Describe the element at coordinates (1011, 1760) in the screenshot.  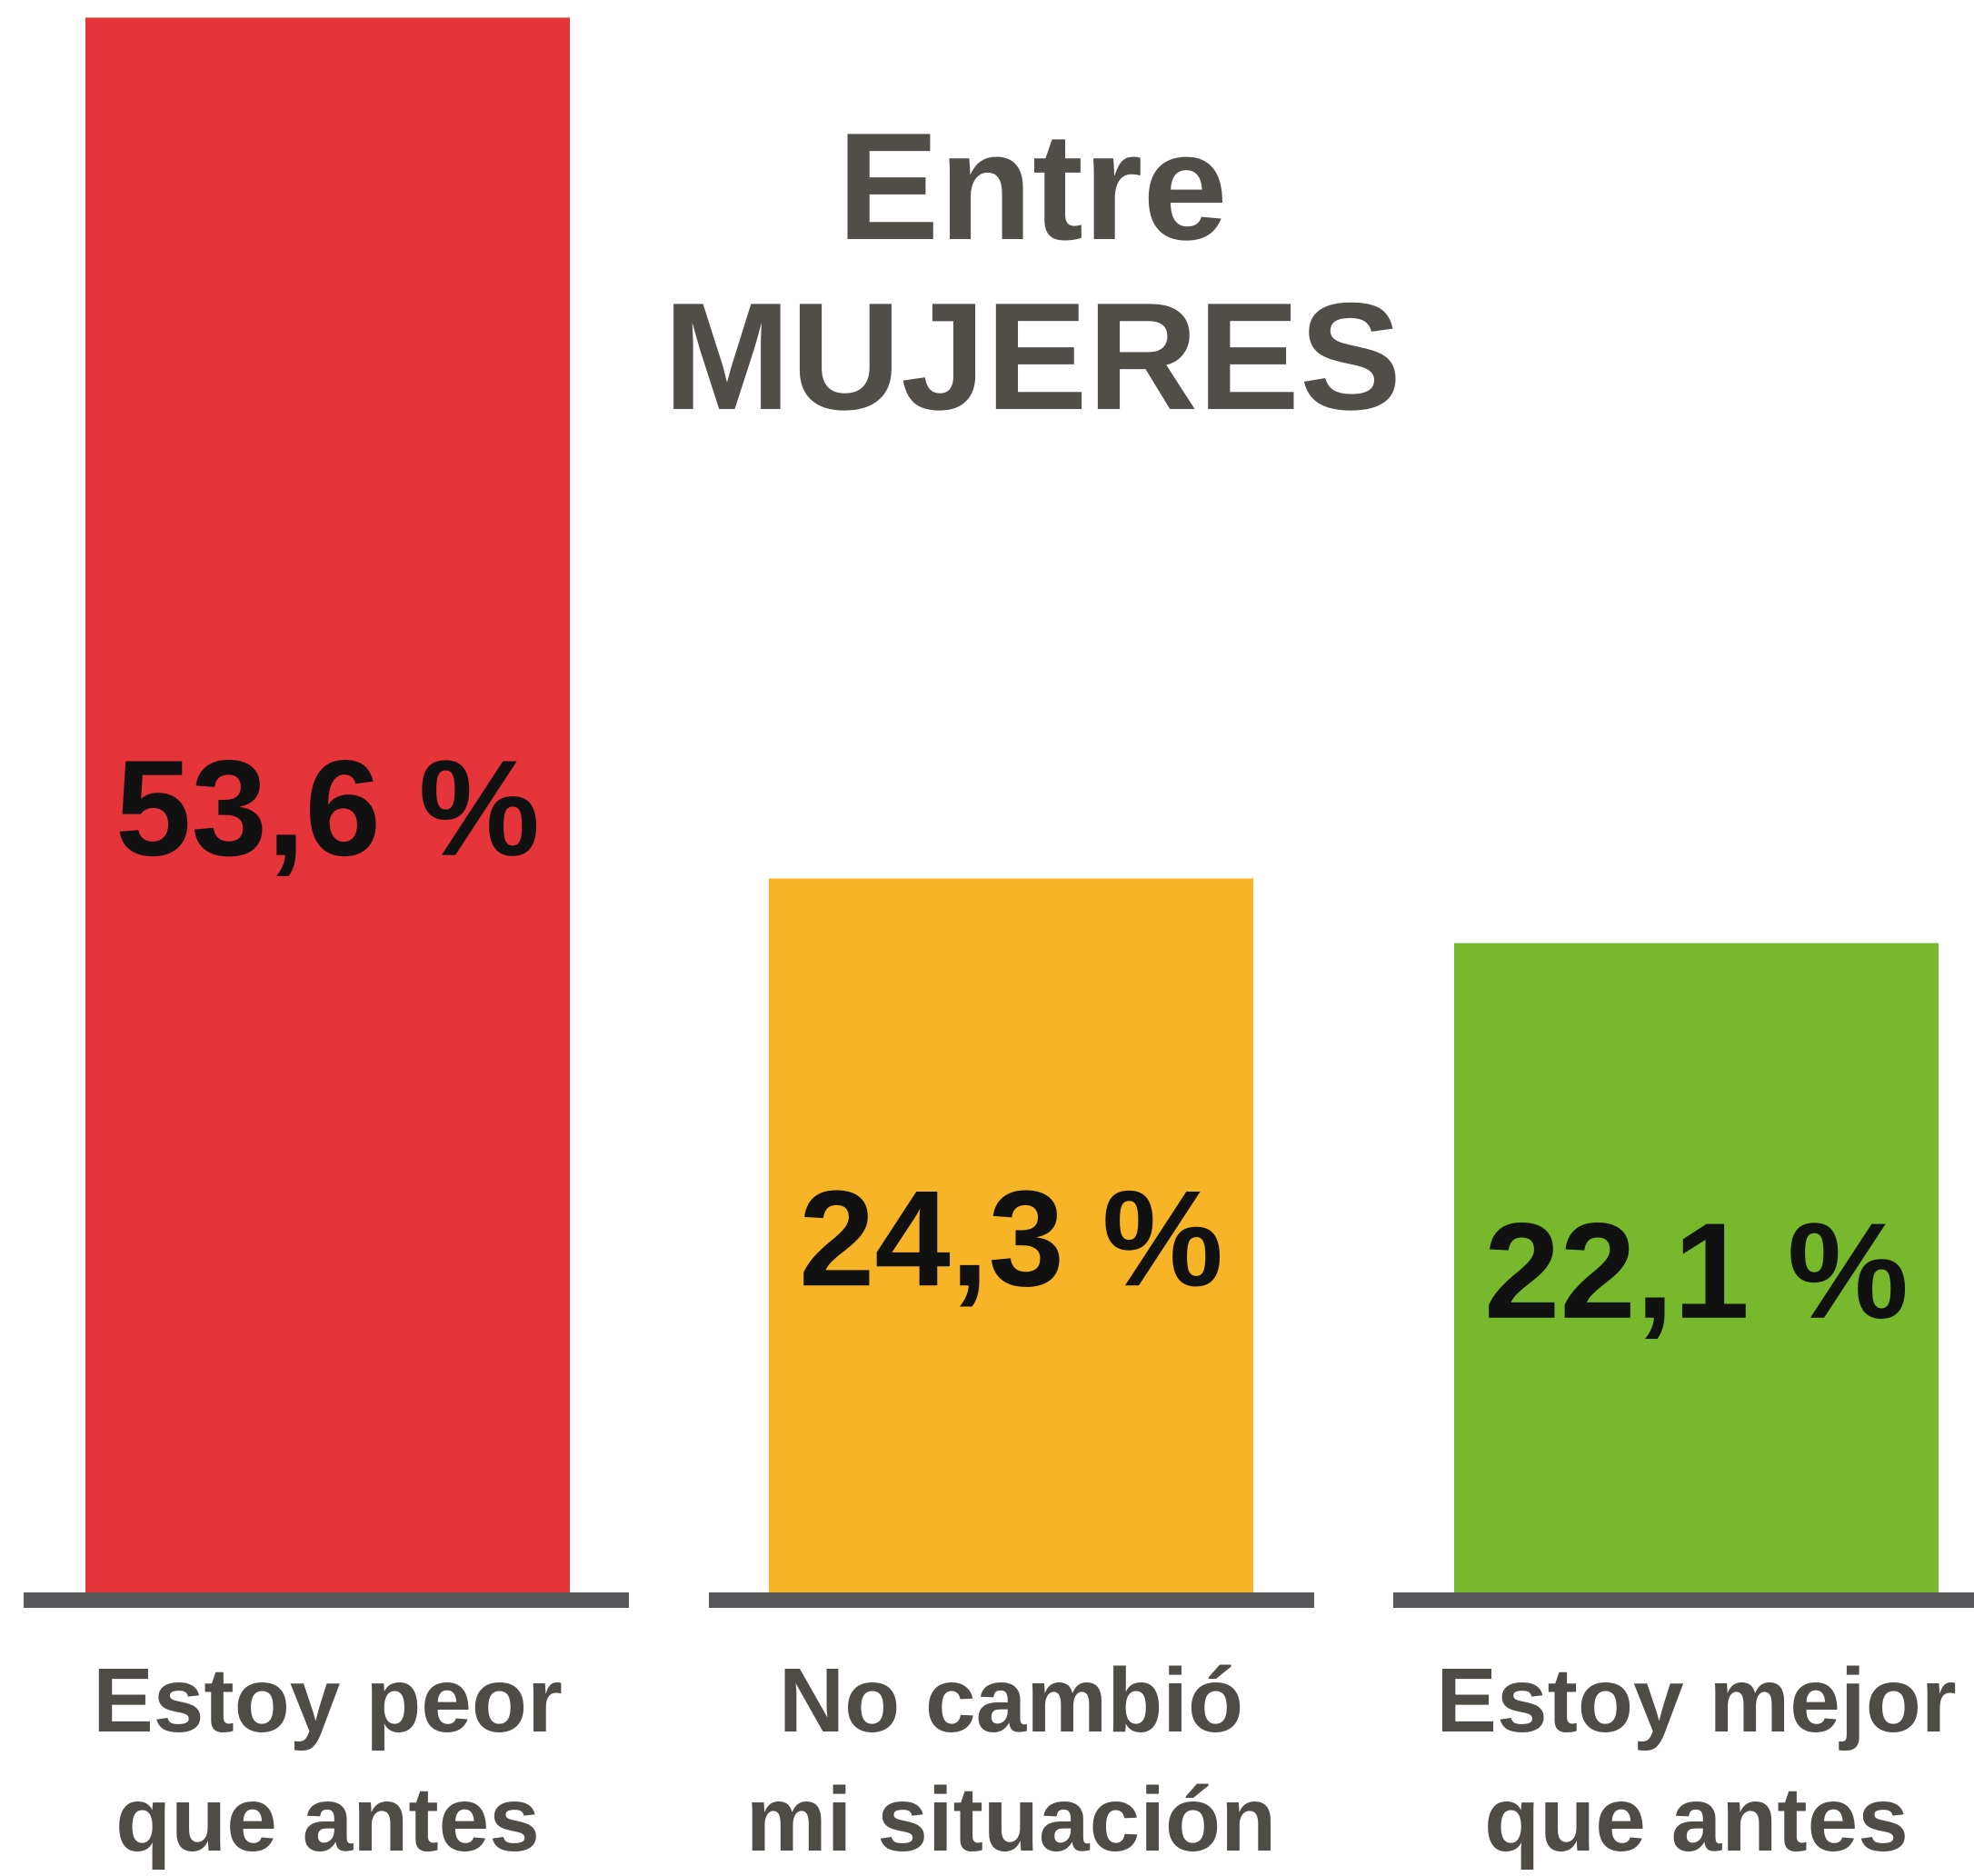
I see `x-tick-label: No cambió mi situación` at that location.